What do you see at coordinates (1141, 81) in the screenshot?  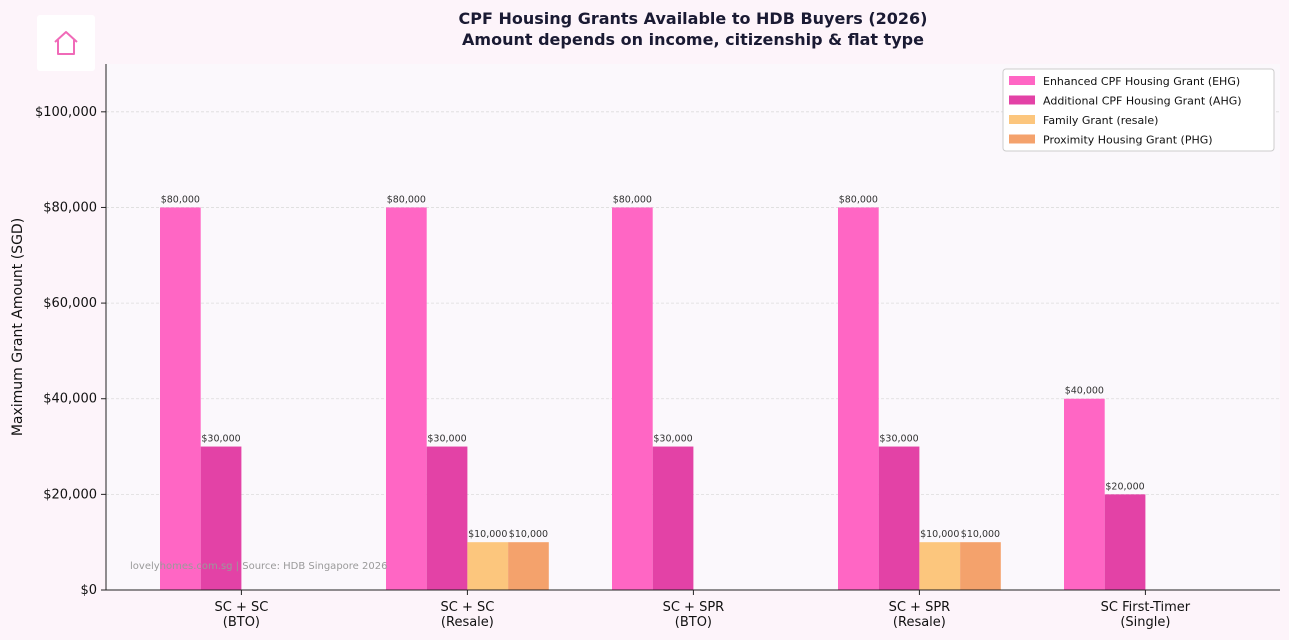 I see `legend-label: Enhanced CPF Housing Grant (EHG)` at bounding box center [1141, 81].